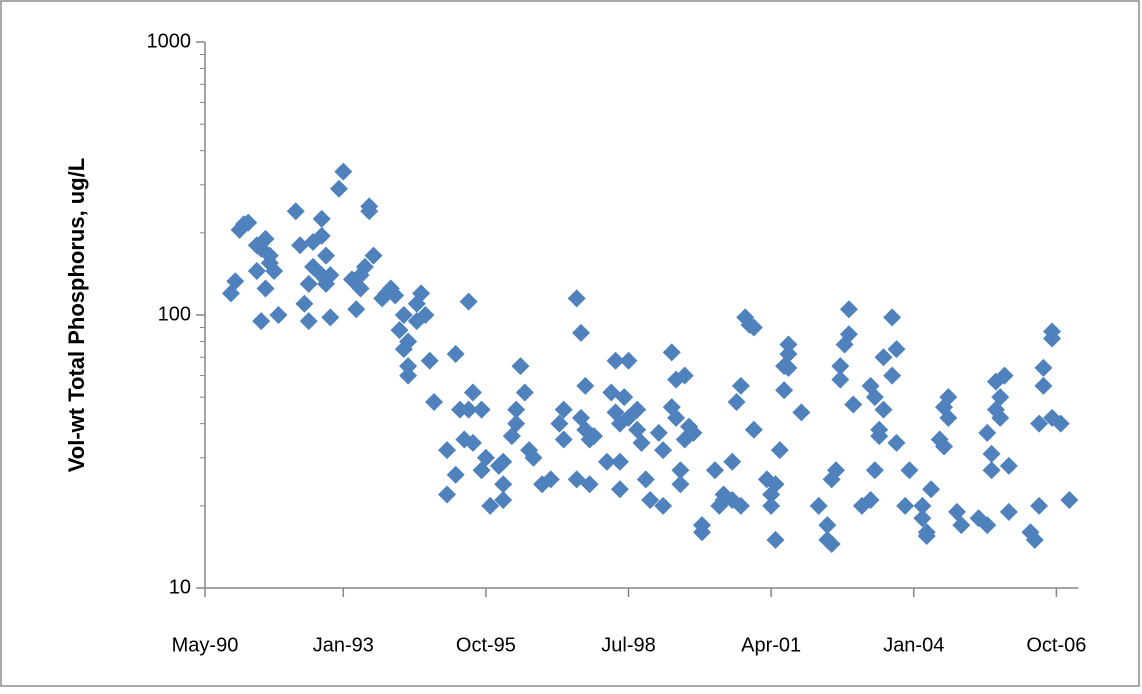  I want to click on y-tick-label: 1000, so click(169, 41).